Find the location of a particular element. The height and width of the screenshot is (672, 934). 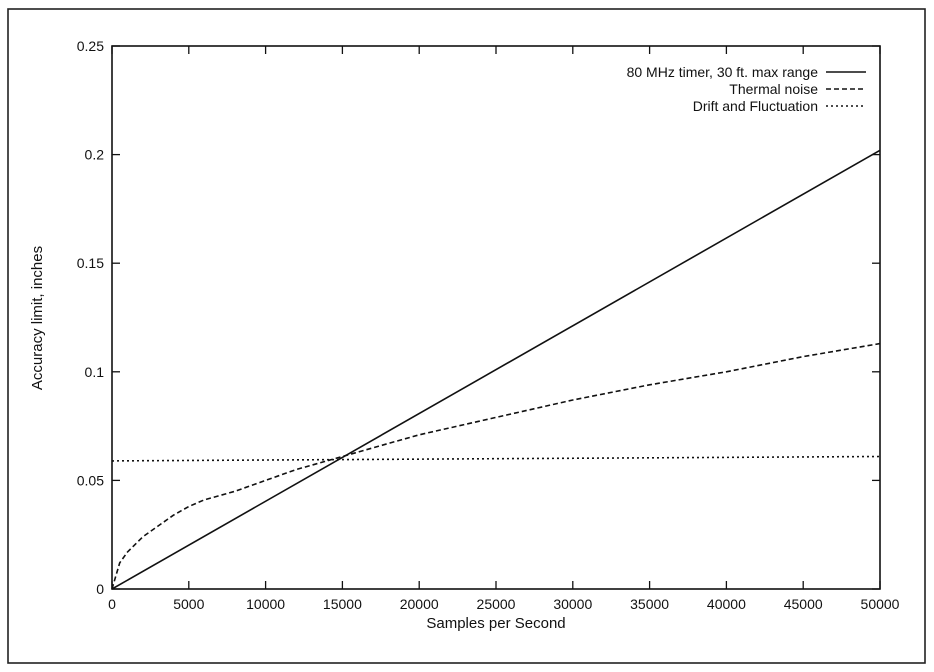

x-tick-label: 5000 is located at coordinates (188, 604).